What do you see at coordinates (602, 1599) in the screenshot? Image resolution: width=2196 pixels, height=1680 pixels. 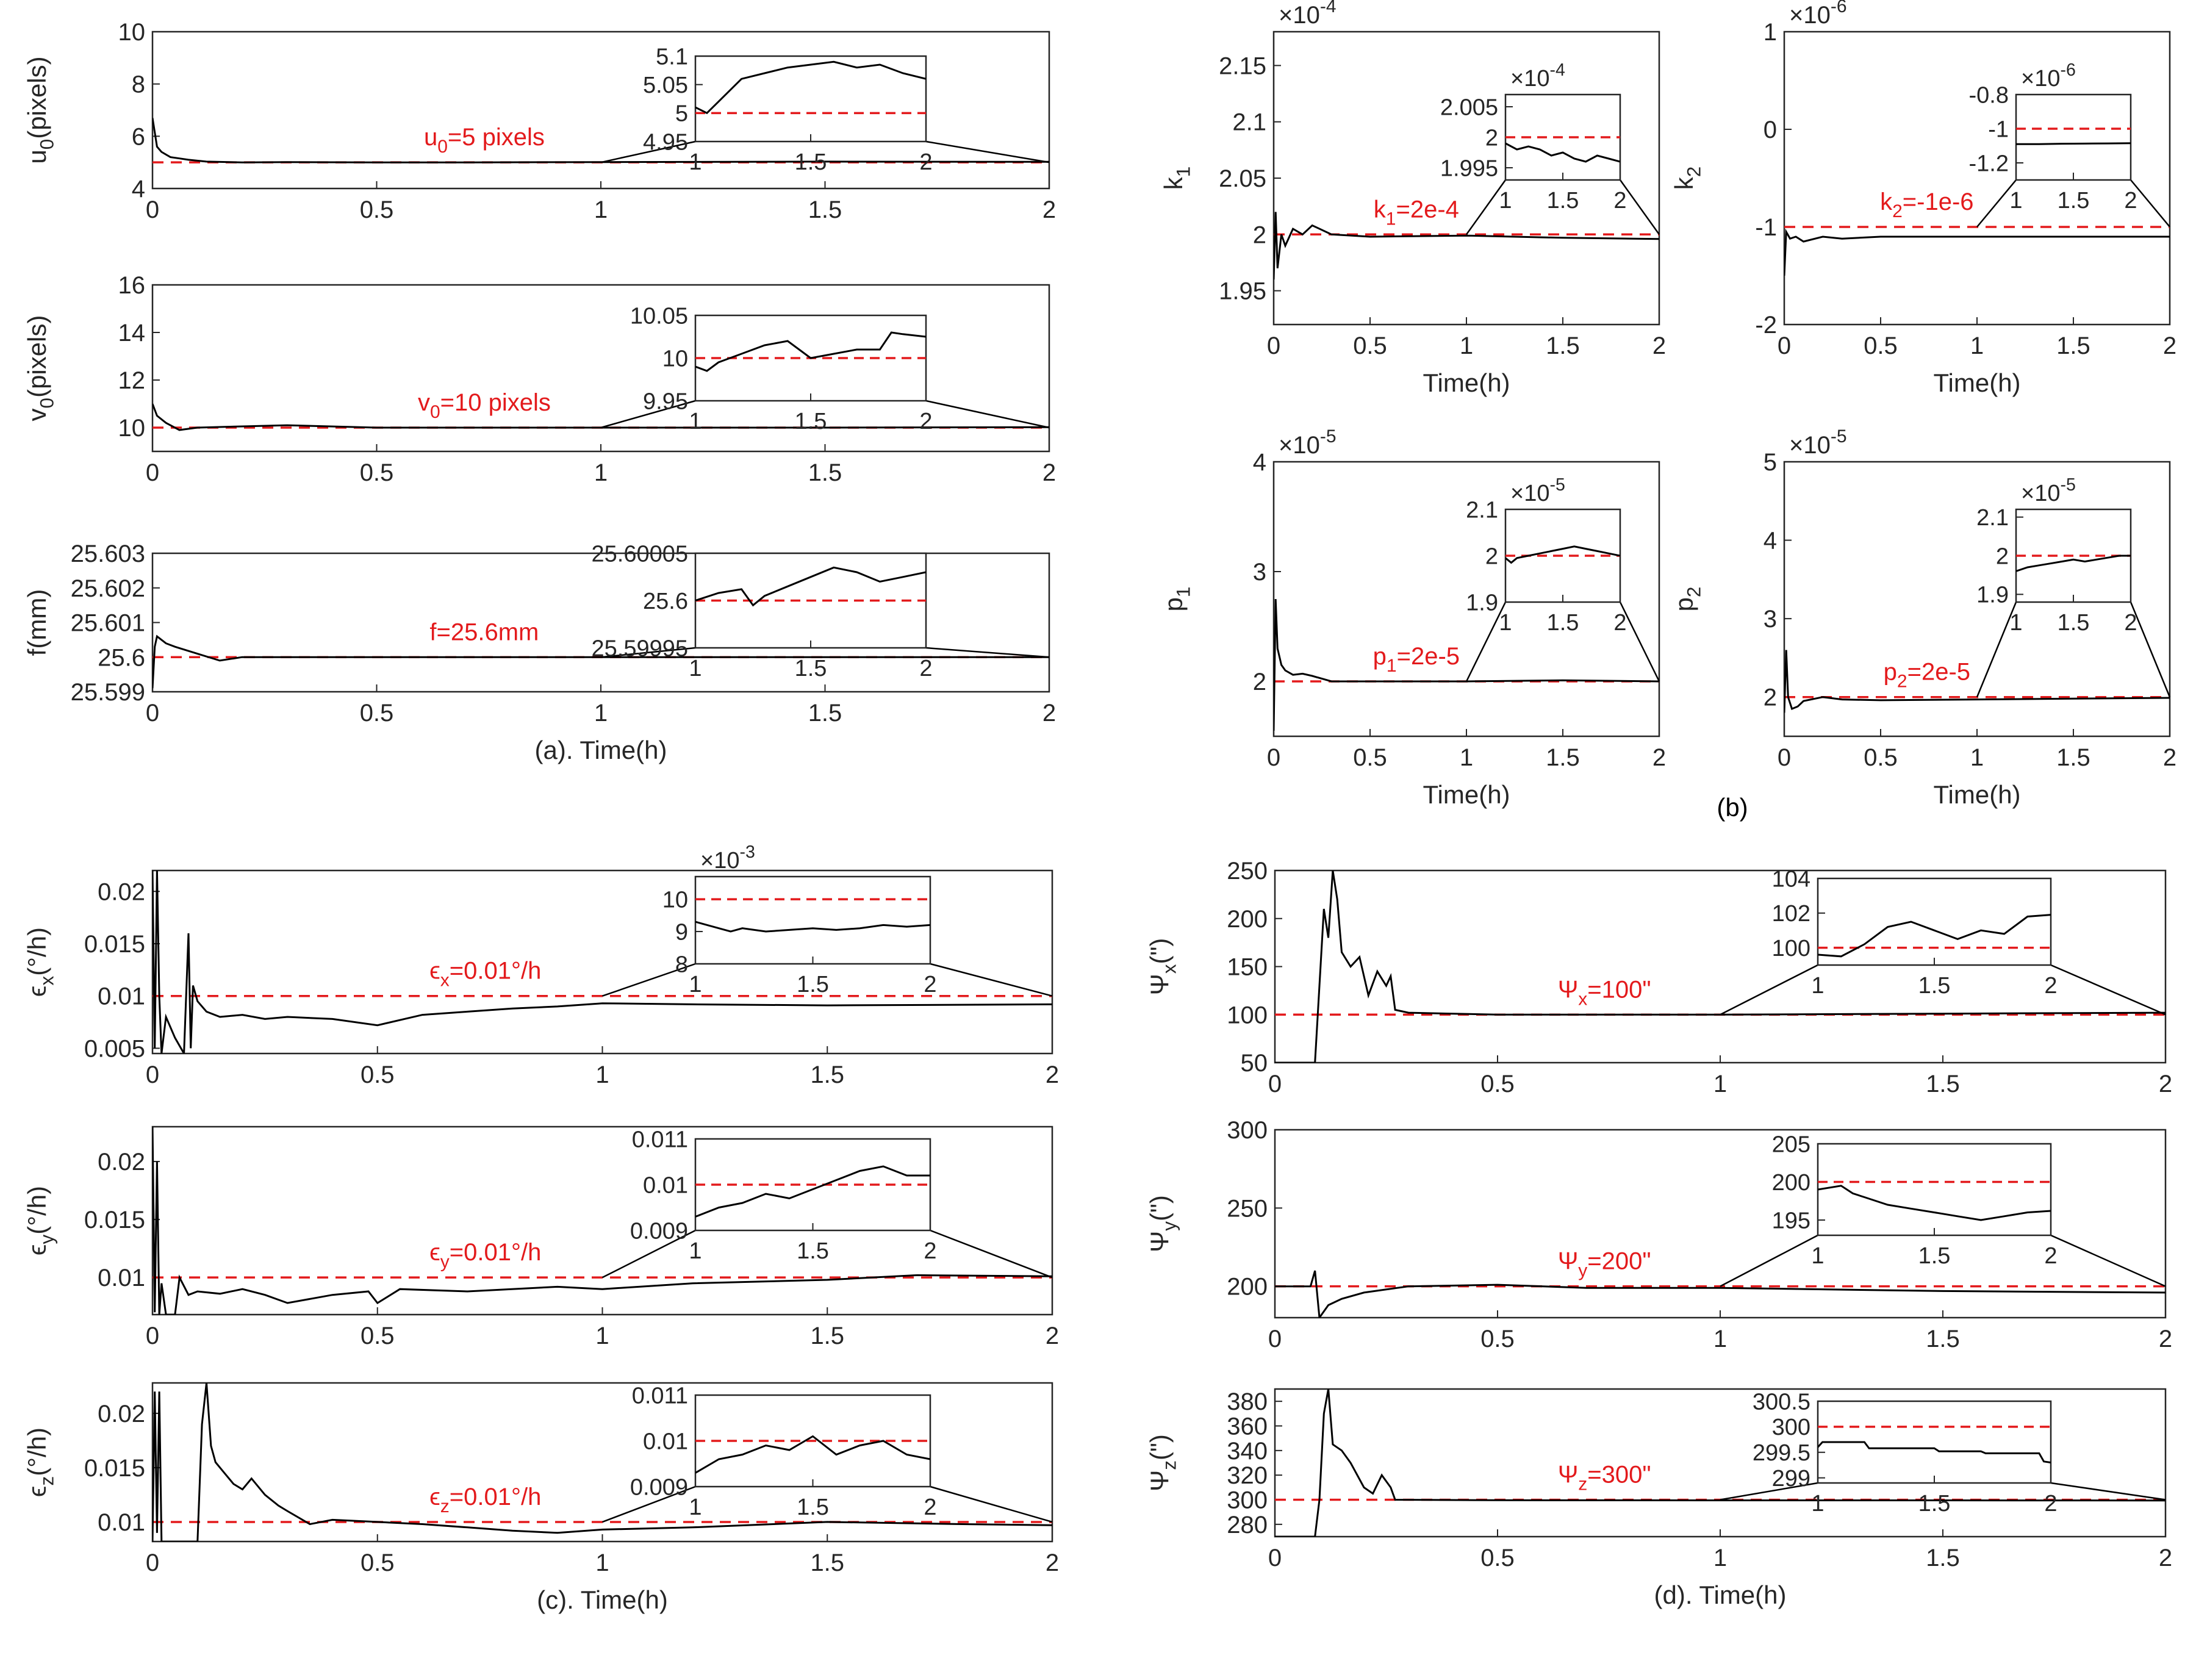 I see `x-axis-label: (c). Time(h)` at bounding box center [602, 1599].